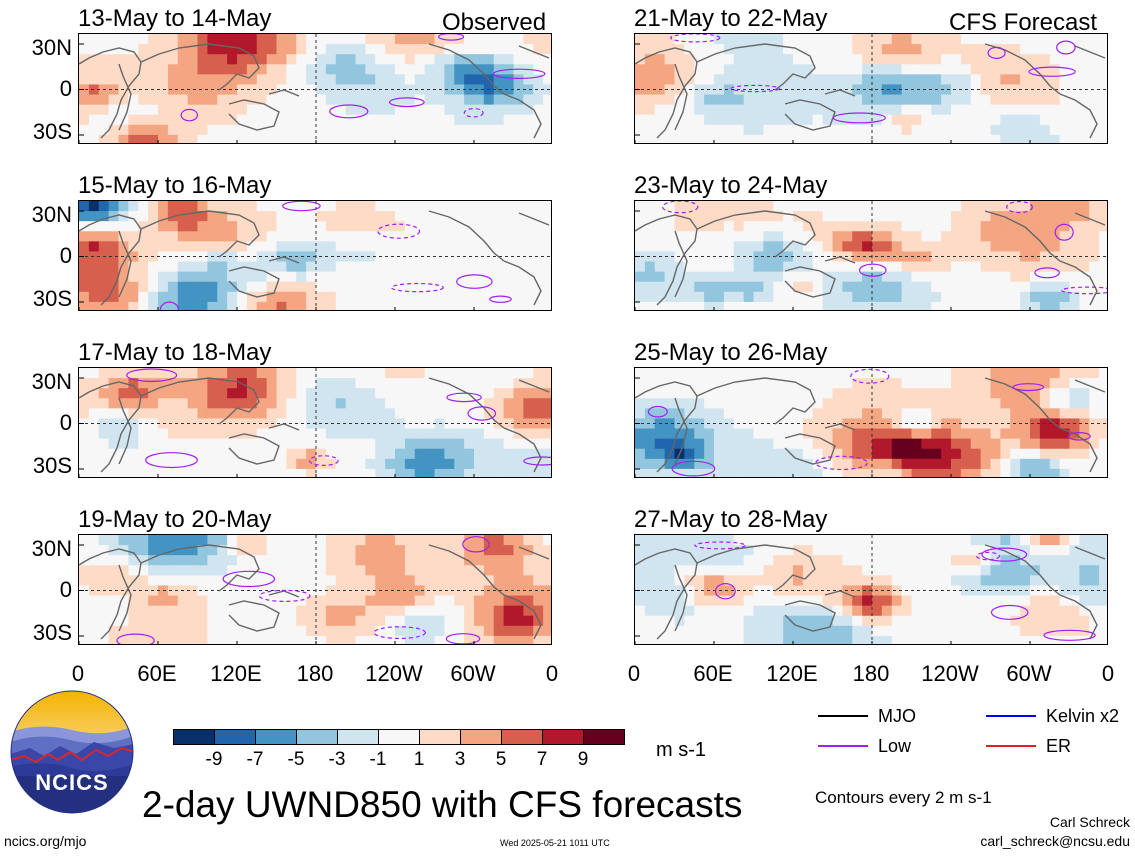  I want to click on xtick-right-0-end: 0, so click(1108, 673).